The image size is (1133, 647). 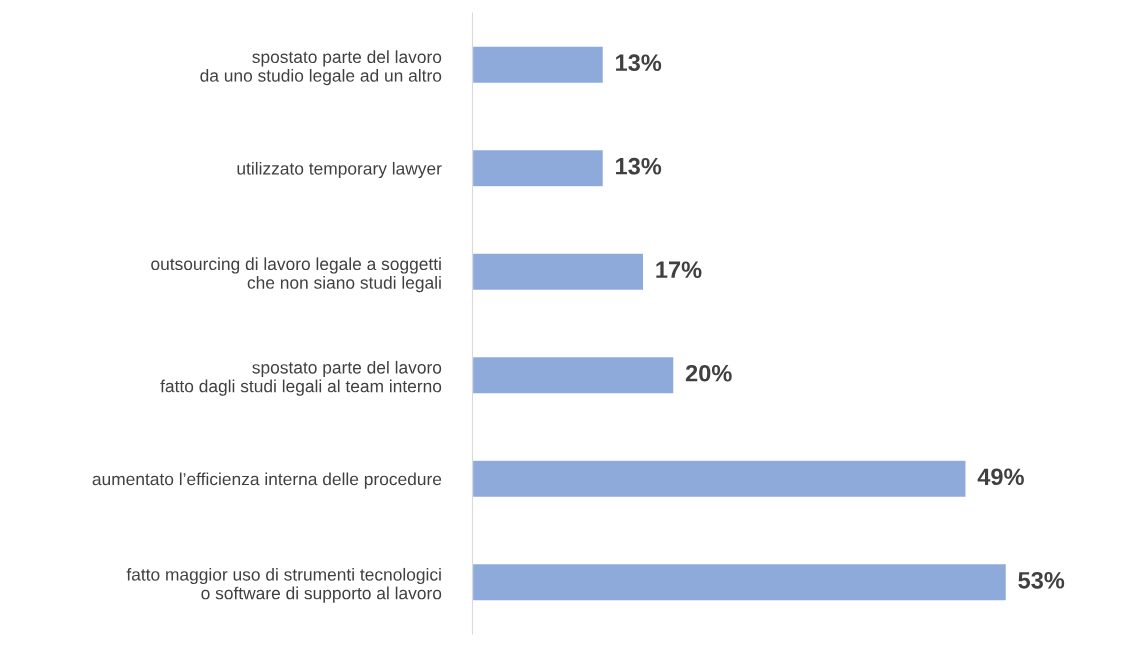 I want to click on data-label: 49%, so click(x=1000, y=477).